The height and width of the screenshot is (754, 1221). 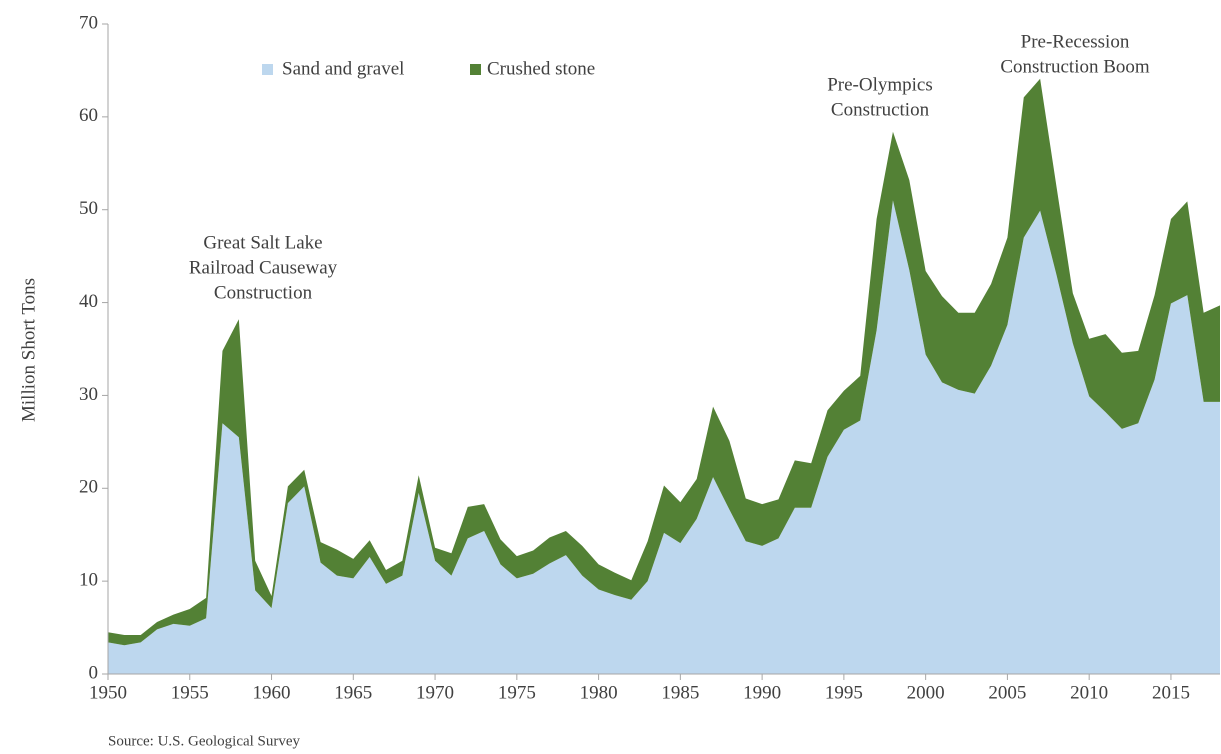 I want to click on y-axis-label: Million Short Tons, so click(x=28, y=350).